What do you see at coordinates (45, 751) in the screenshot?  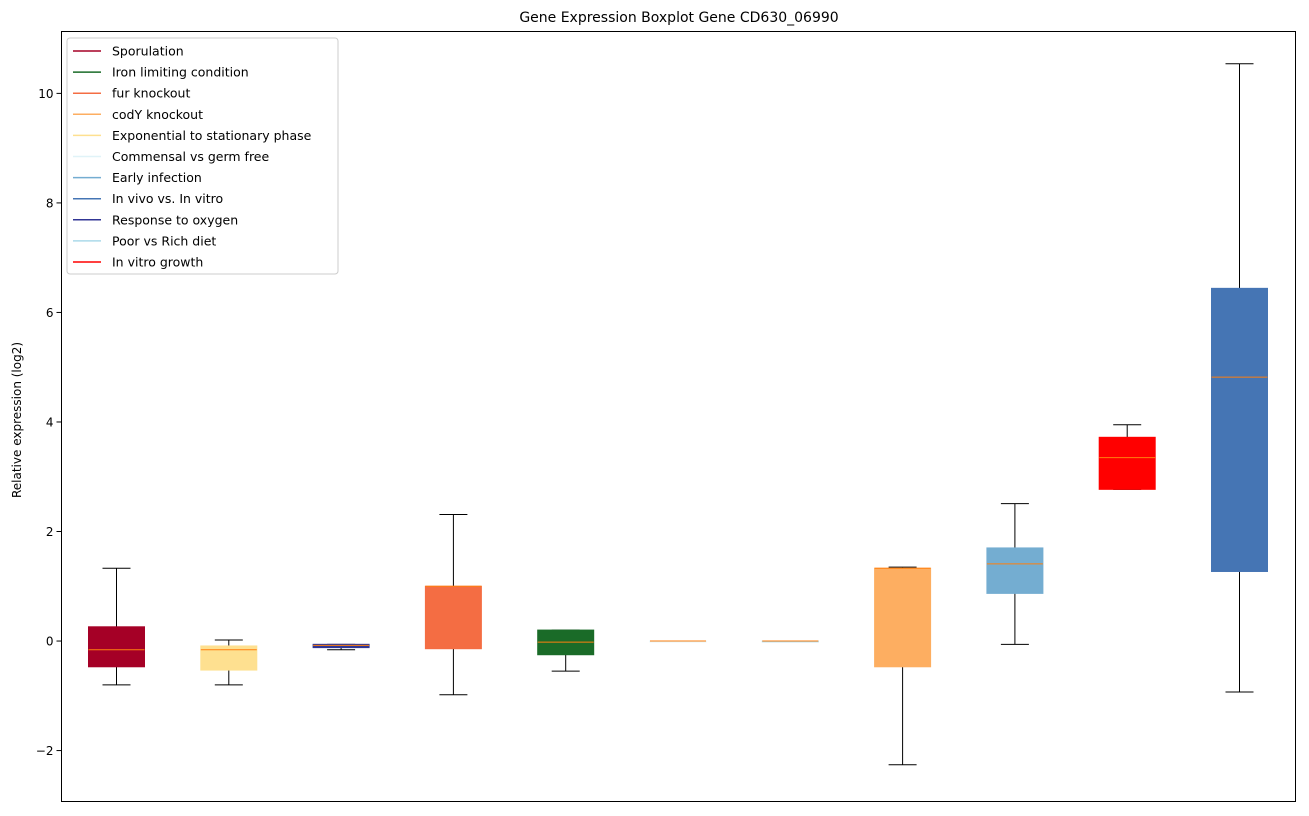 I see `y-tick-label: −2` at bounding box center [45, 751].